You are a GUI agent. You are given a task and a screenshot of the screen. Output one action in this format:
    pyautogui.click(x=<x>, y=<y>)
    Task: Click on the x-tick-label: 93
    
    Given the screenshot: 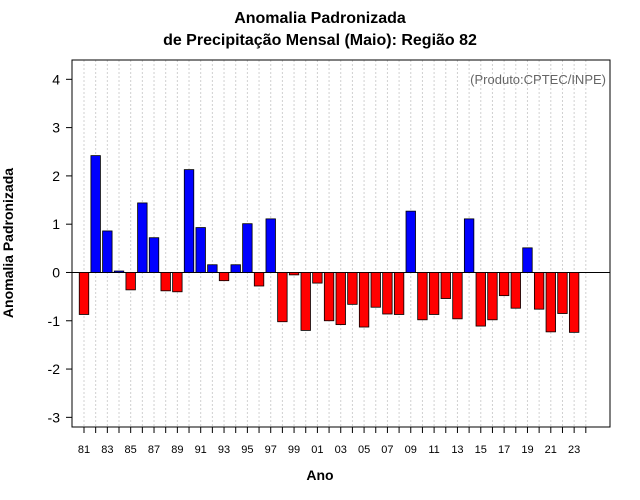 What is the action you would take?
    pyautogui.click(x=224, y=450)
    